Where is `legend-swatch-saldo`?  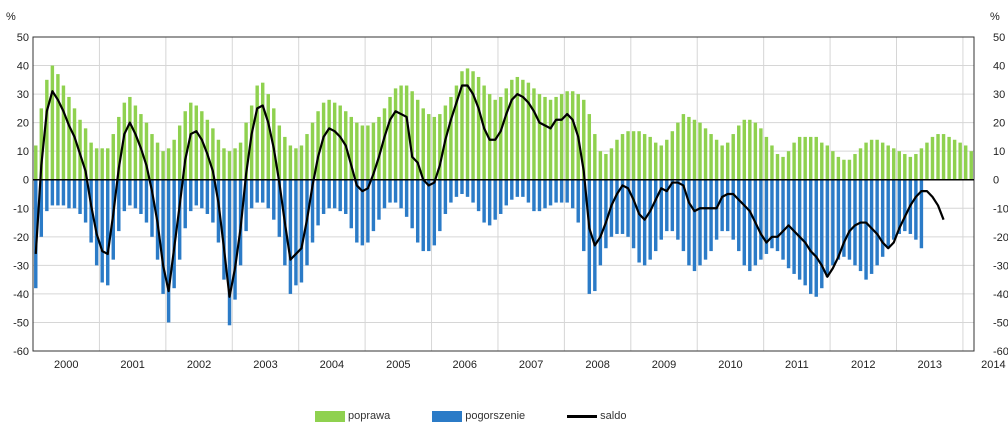
legend-swatch-saldo is located at coordinates (582, 416).